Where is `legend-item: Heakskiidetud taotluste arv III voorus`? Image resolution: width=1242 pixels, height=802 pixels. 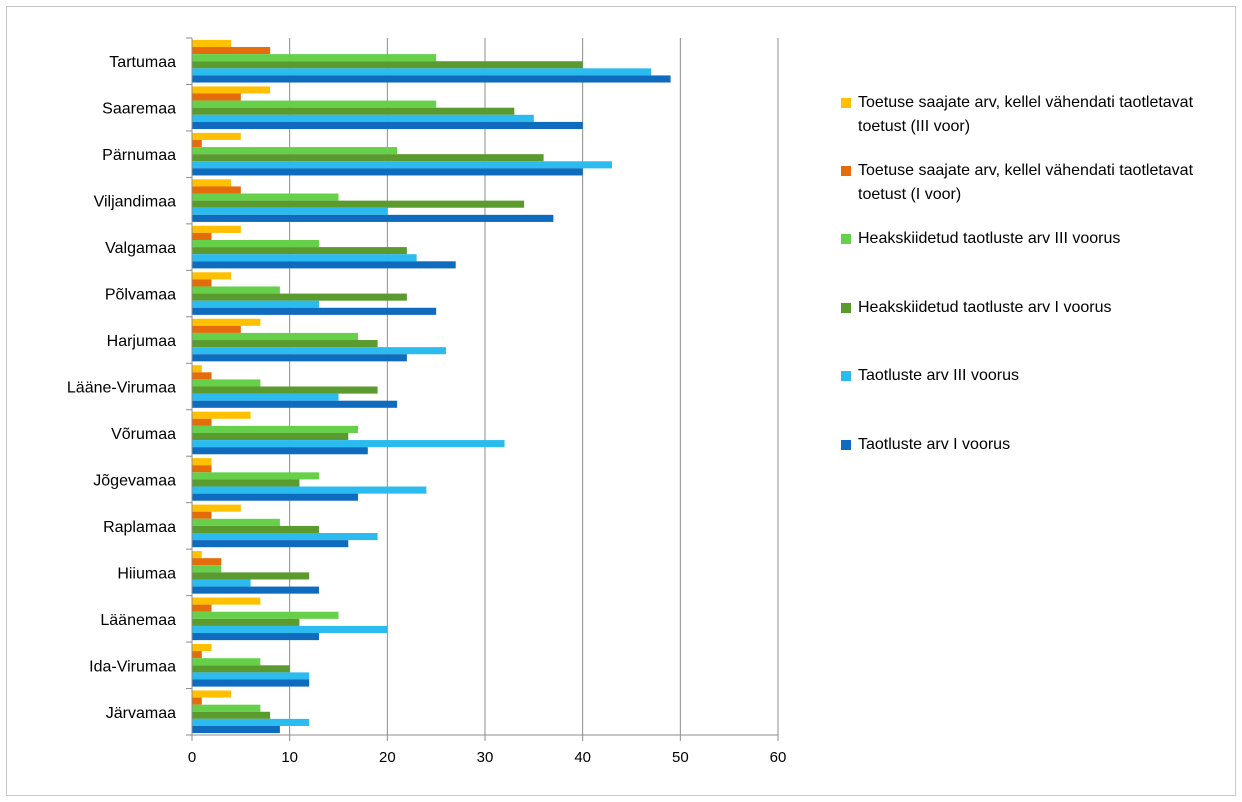
legend-item: Heakskiidetud taotluste arv III voorus is located at coordinates (1029, 239).